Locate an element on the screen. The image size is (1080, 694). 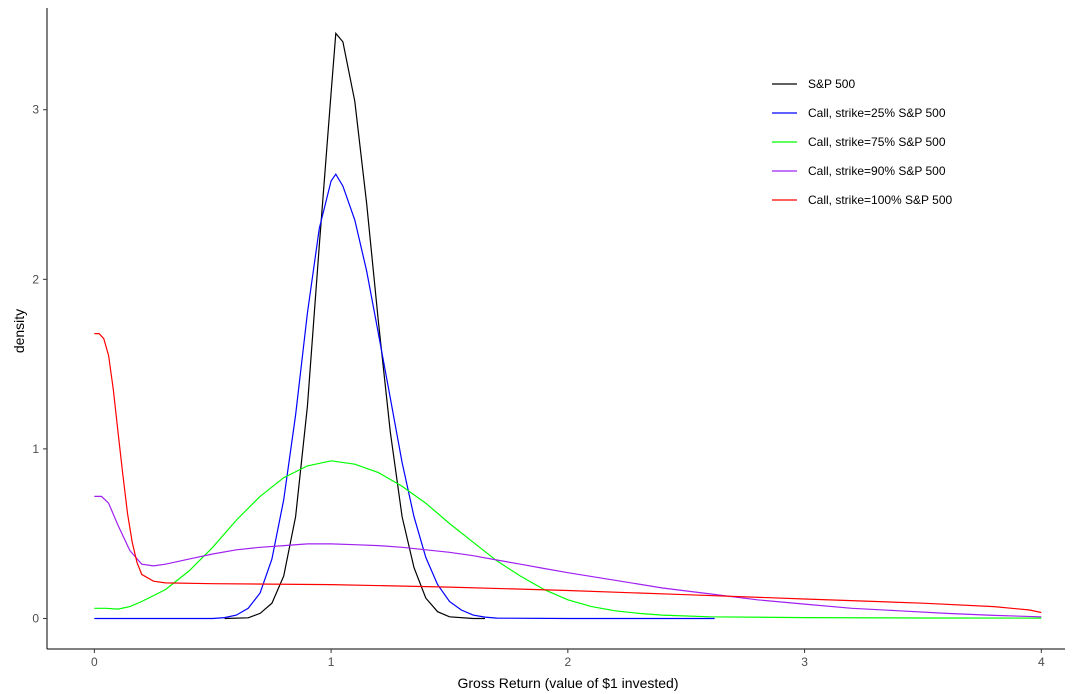
legend-label: Call, strike=90% S&P 500 is located at coordinates (877, 171).